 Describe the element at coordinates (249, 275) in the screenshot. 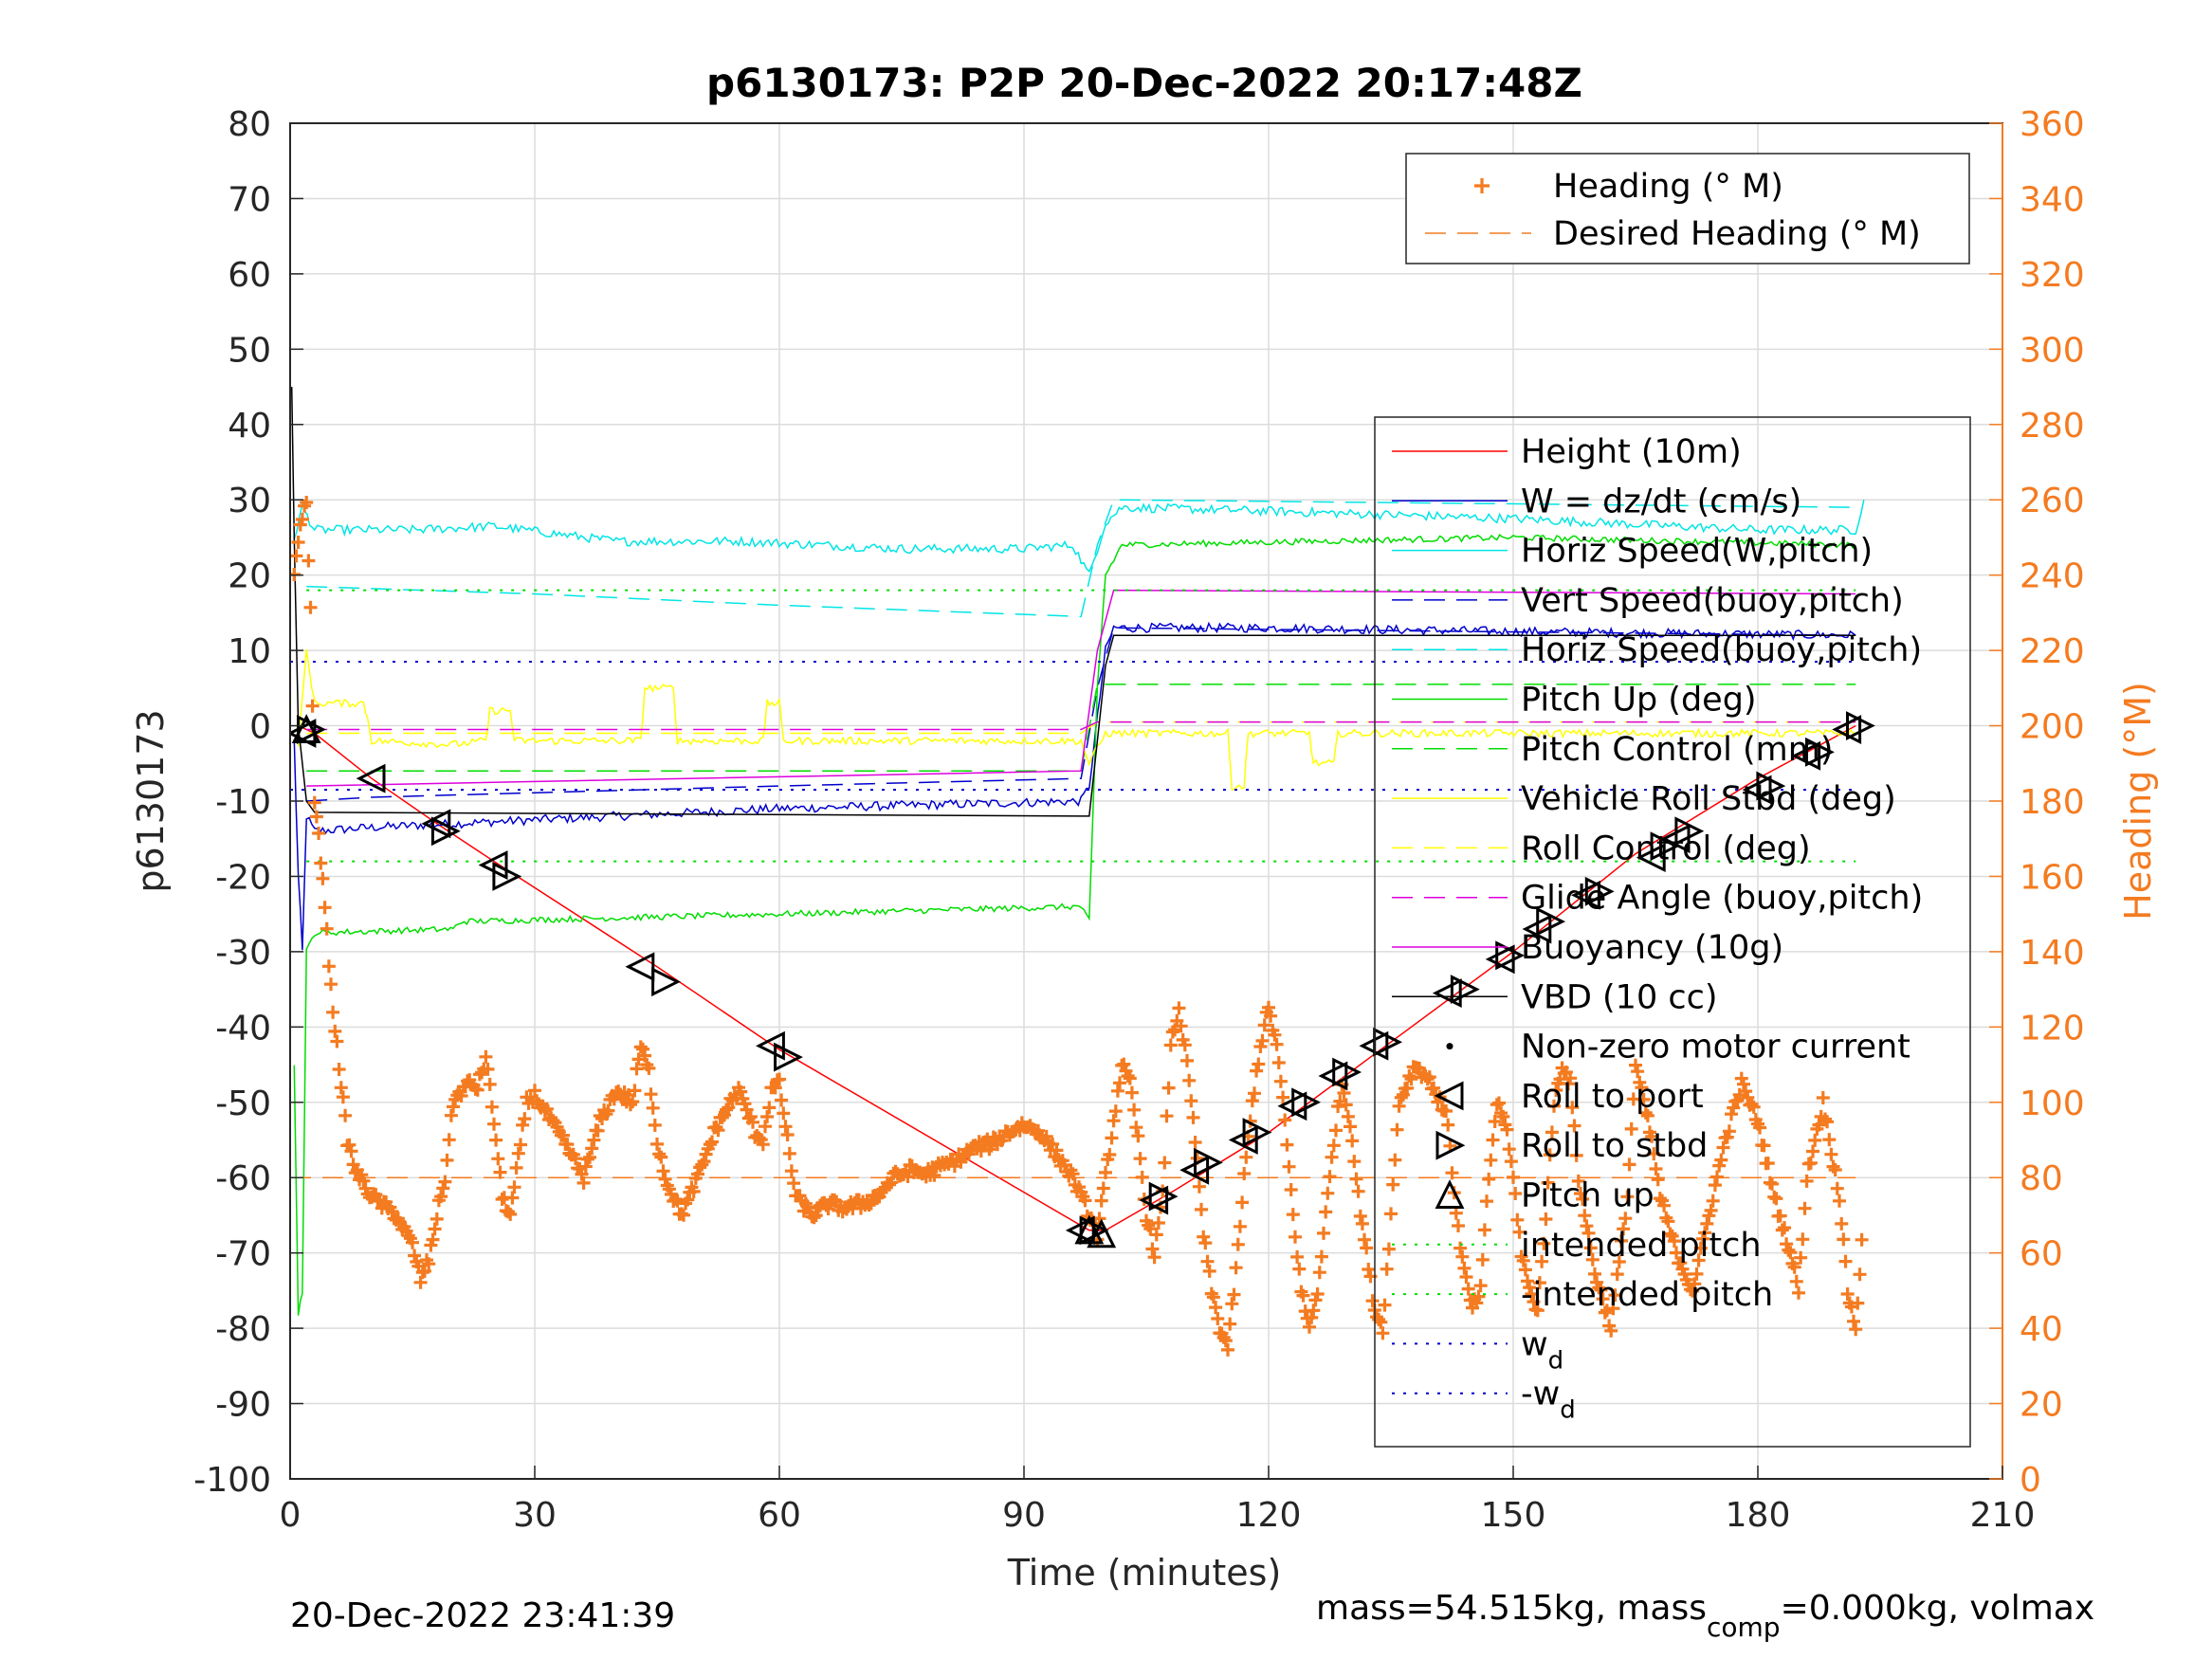

I see `y-left-tick-label: 60` at that location.